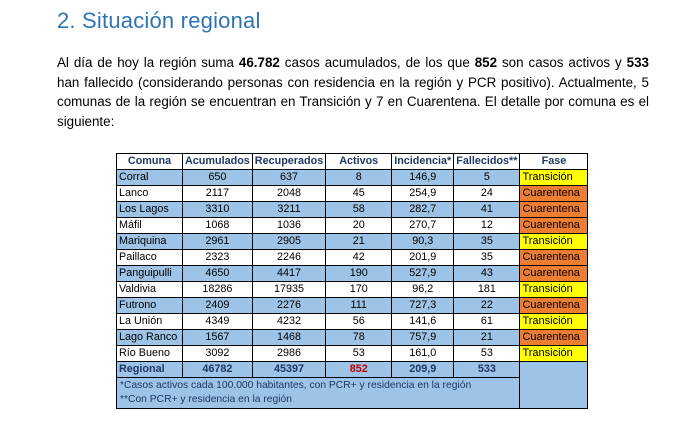 This screenshot has width=695, height=423. Describe the element at coordinates (289, 177) in the screenshot. I see `cell-recuperados: 637` at that location.